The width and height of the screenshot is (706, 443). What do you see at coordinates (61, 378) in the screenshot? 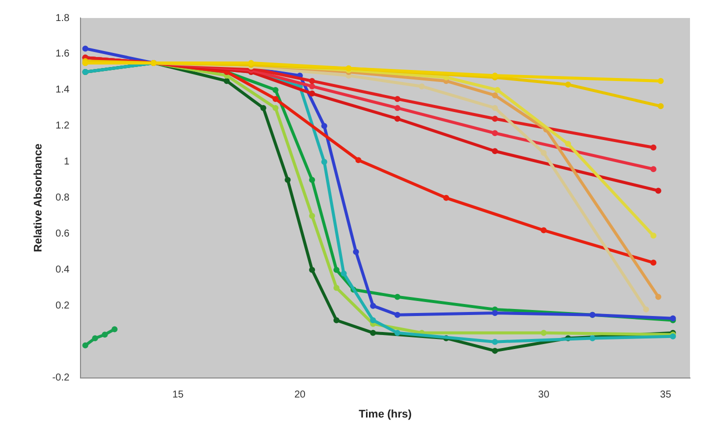
I see `y-tick-label: -0.2` at bounding box center [61, 378].